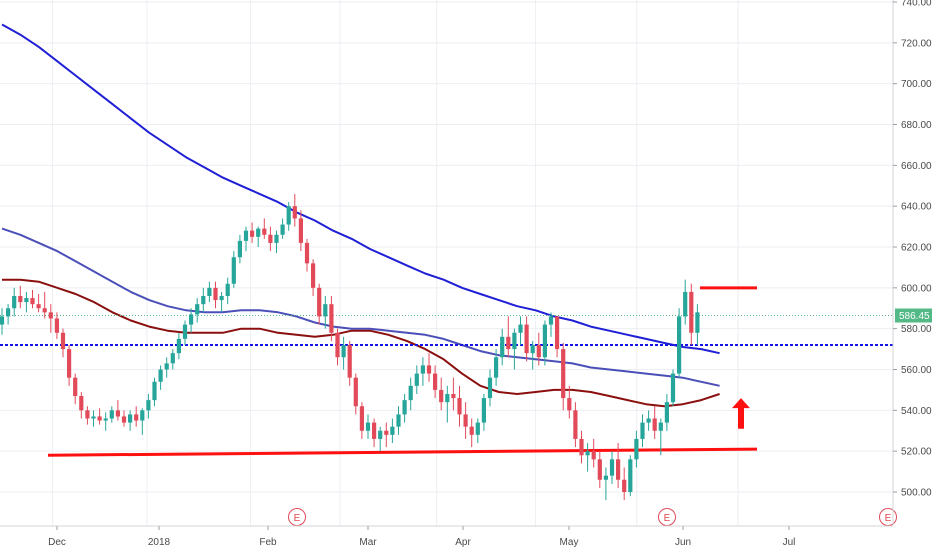 The width and height of the screenshot is (932, 550). What do you see at coordinates (57, 542) in the screenshot?
I see `time-tick-label: Dec` at bounding box center [57, 542].